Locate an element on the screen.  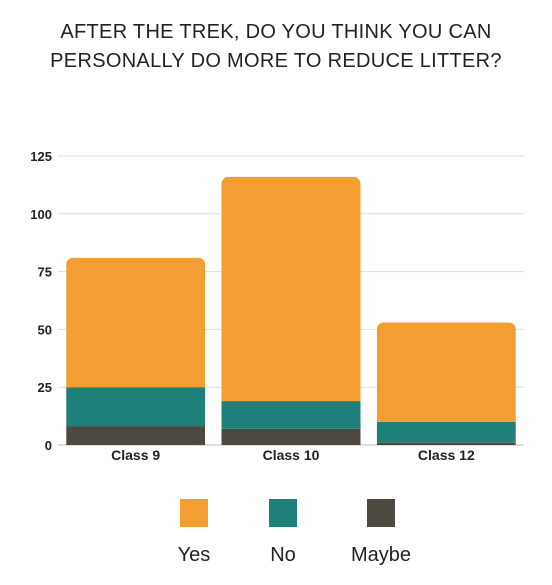
legend-label: No is located at coordinates (283, 555).